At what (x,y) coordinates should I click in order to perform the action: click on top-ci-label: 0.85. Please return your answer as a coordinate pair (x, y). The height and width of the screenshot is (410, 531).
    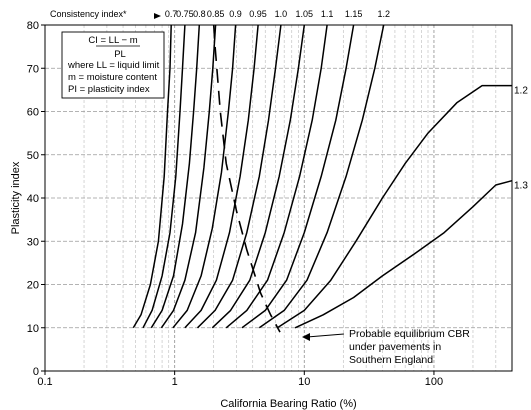
    Looking at the image, I should click on (216, 14).